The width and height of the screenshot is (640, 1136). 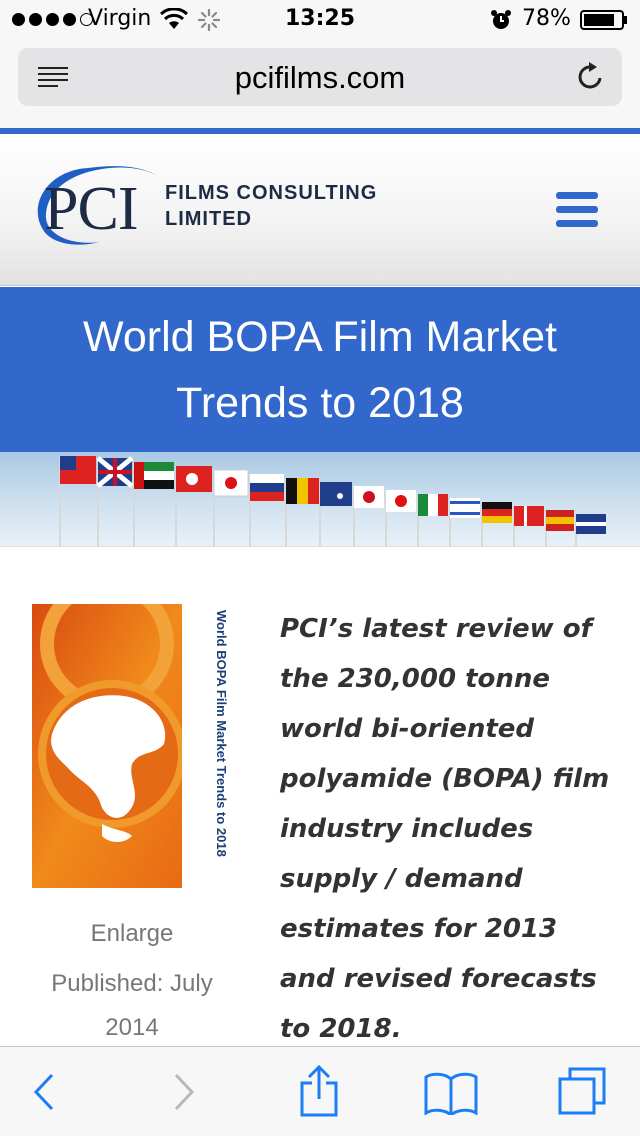 What do you see at coordinates (107, 746) in the screenshot?
I see `report-cover-art` at bounding box center [107, 746].